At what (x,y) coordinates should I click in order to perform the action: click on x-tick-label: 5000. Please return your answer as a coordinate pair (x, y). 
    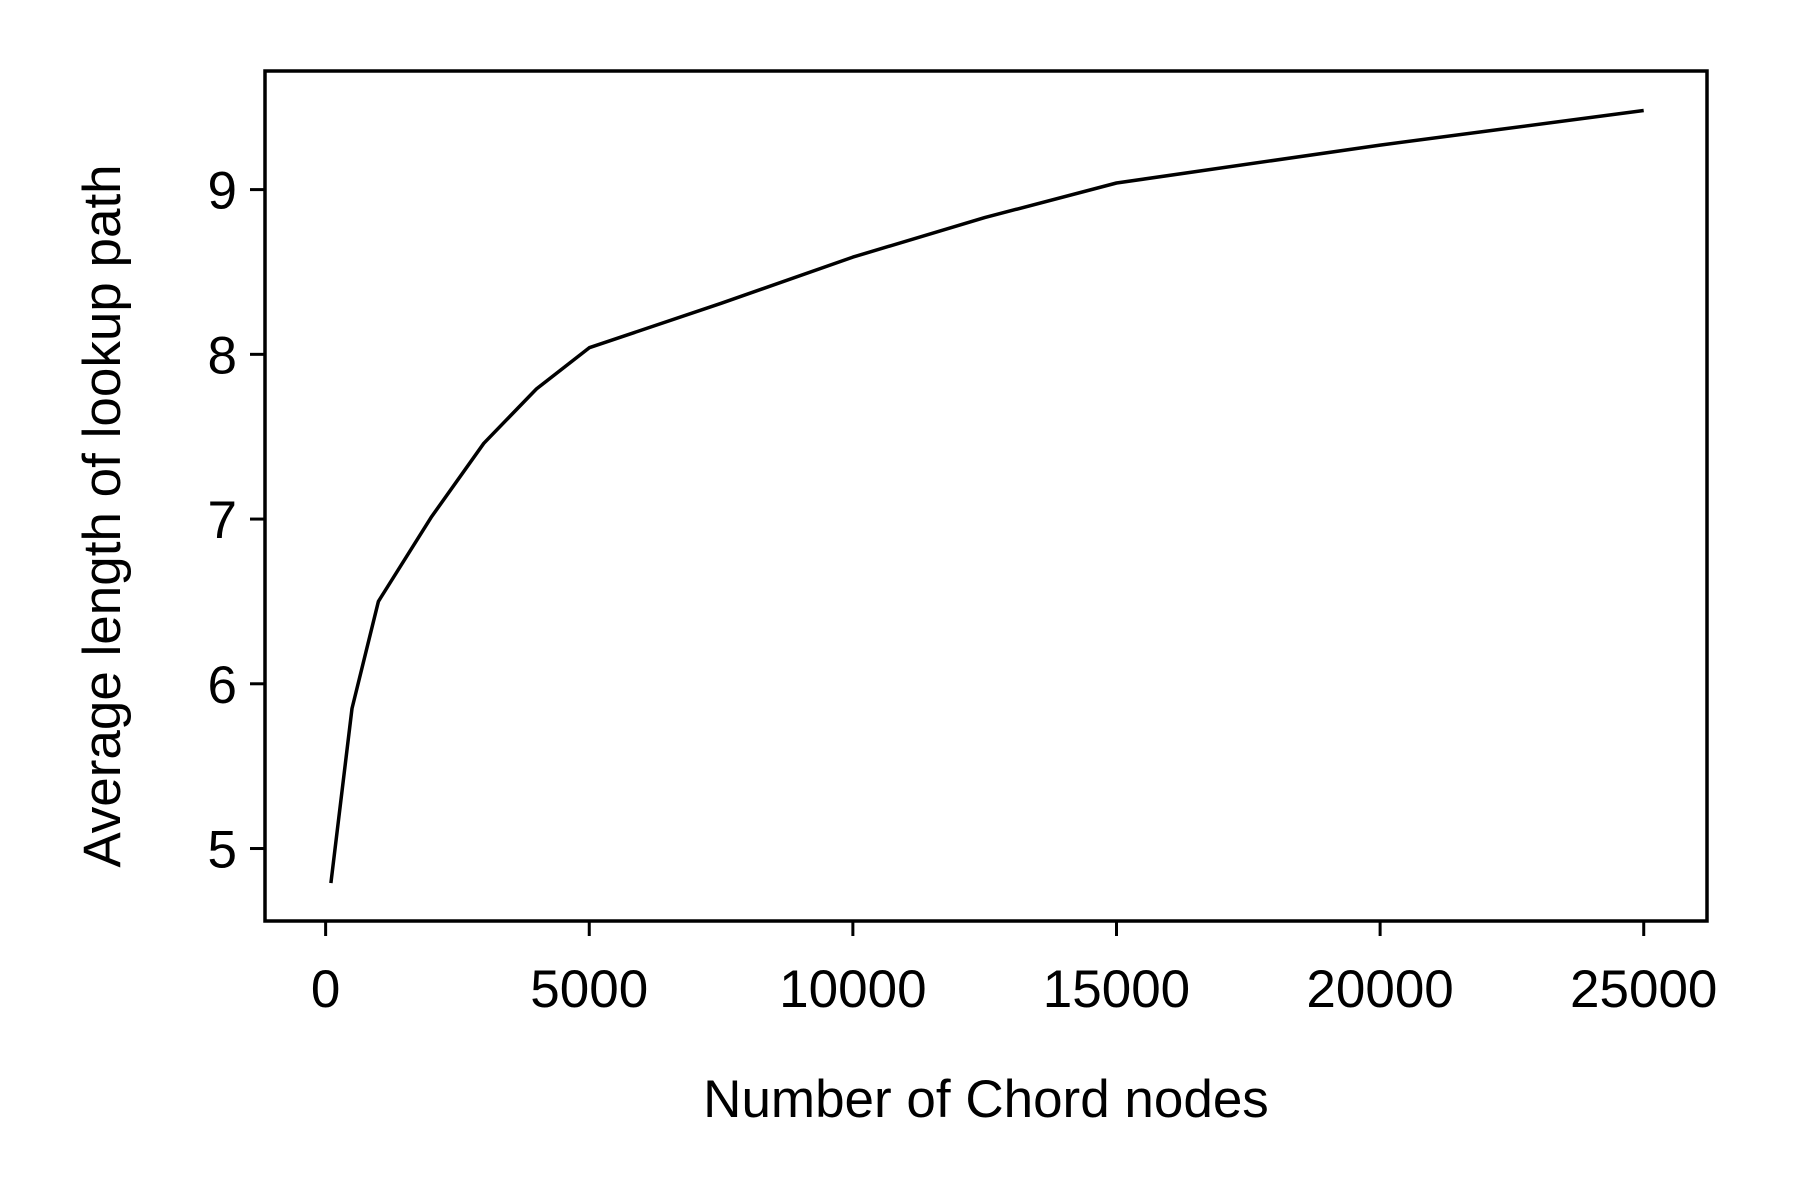
    Looking at the image, I should click on (589, 989).